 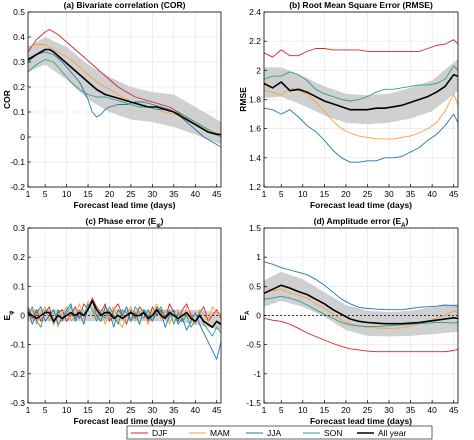 I want to click on y-axis-label: Eφ, so click(x=8, y=315).